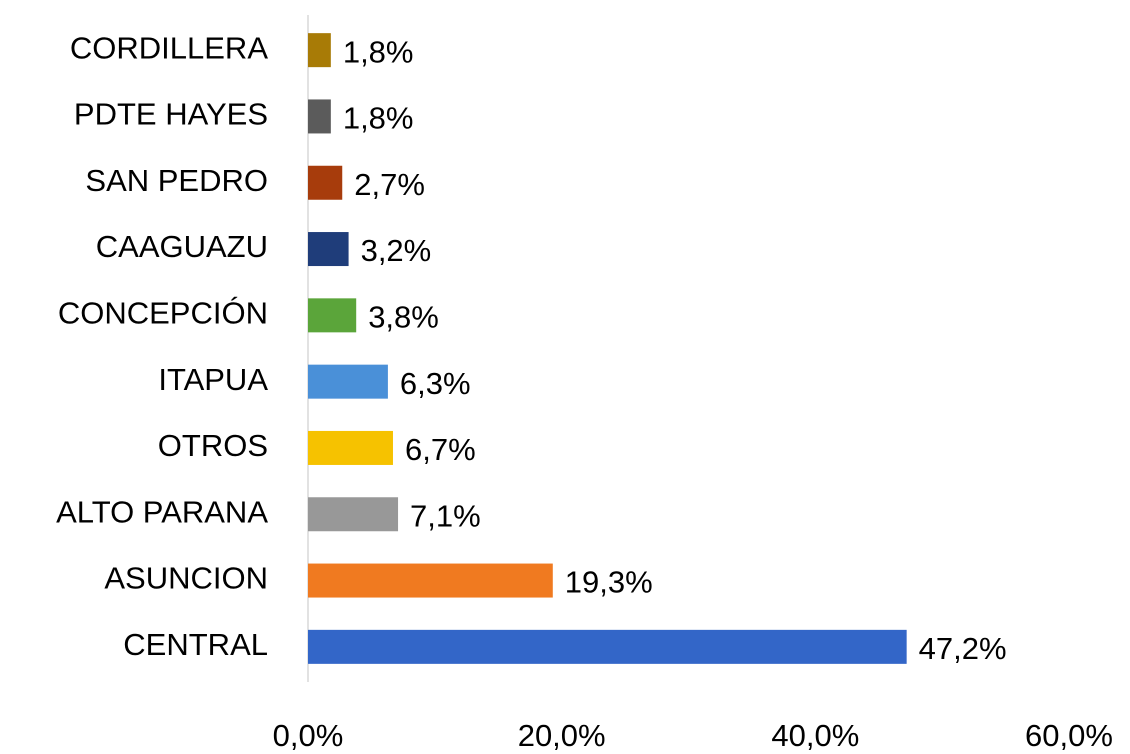 The image size is (1130, 754). What do you see at coordinates (963, 648) in the screenshot?
I see `data-label: 47,2%` at bounding box center [963, 648].